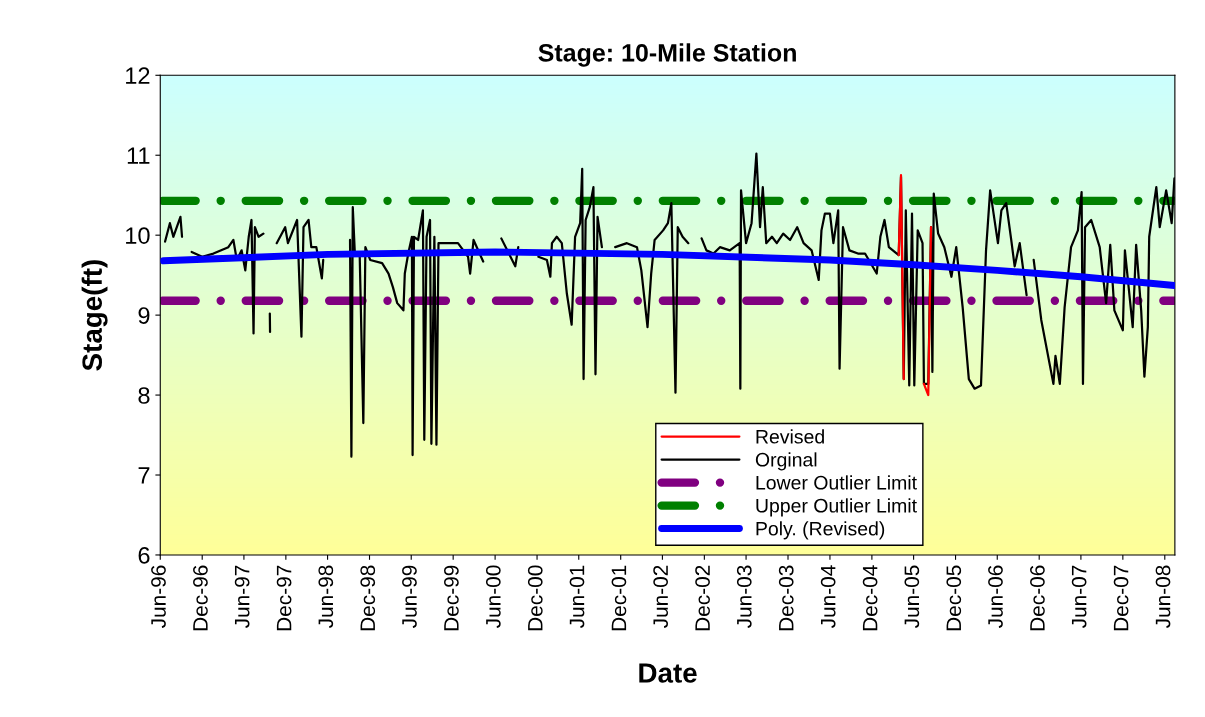 This screenshot has width=1205, height=717. I want to click on x-tick-label: Jun-00, so click(493, 597).